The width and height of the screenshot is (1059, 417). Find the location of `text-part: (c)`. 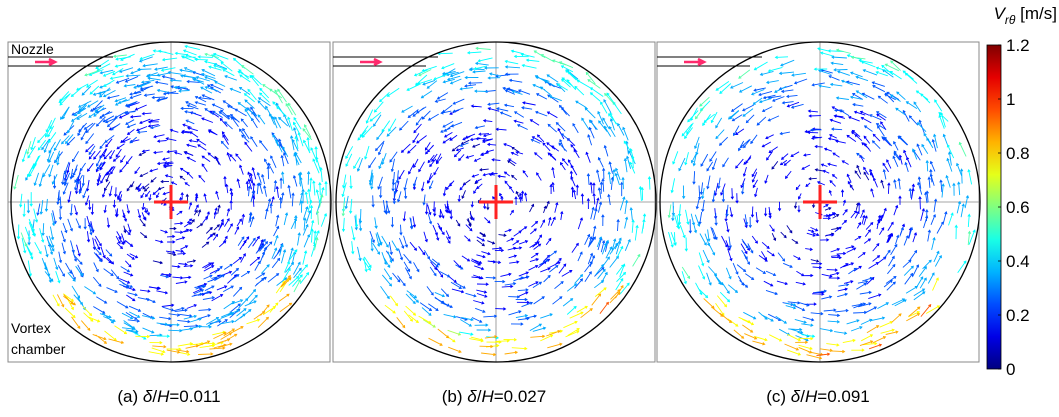

text-part: (c) is located at coordinates (776, 396).